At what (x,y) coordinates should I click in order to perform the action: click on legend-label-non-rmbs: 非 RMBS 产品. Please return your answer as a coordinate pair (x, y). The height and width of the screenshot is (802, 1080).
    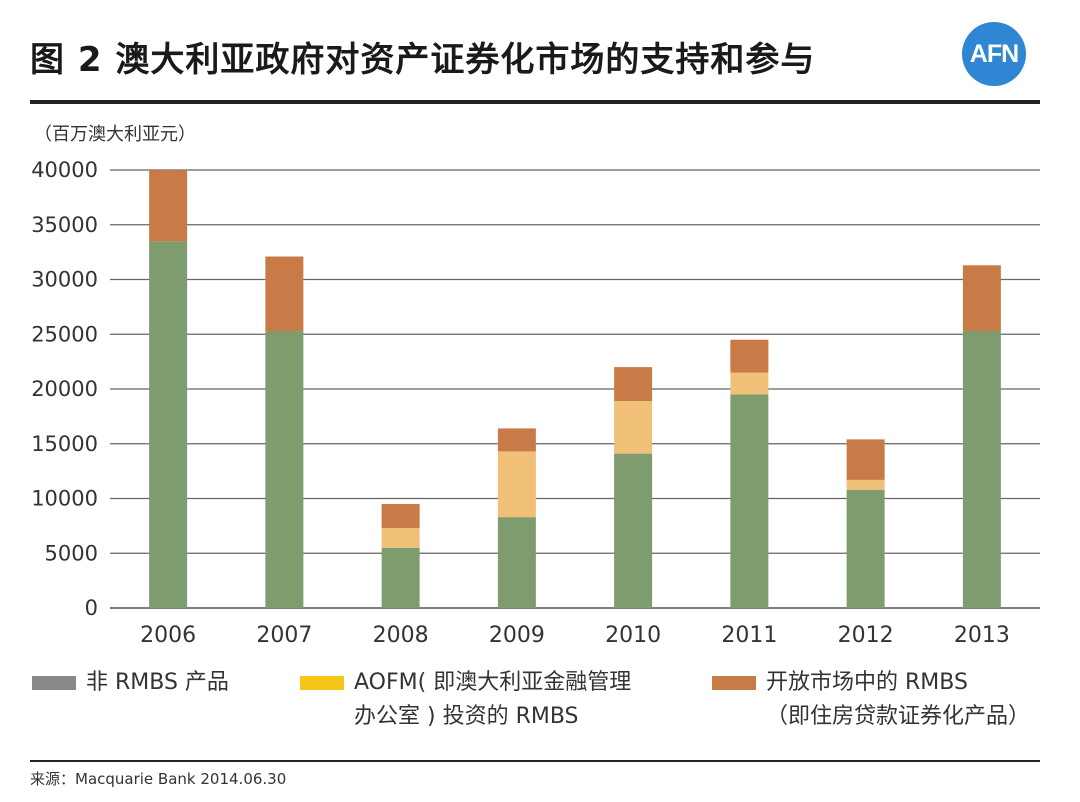
    Looking at the image, I should click on (157, 683).